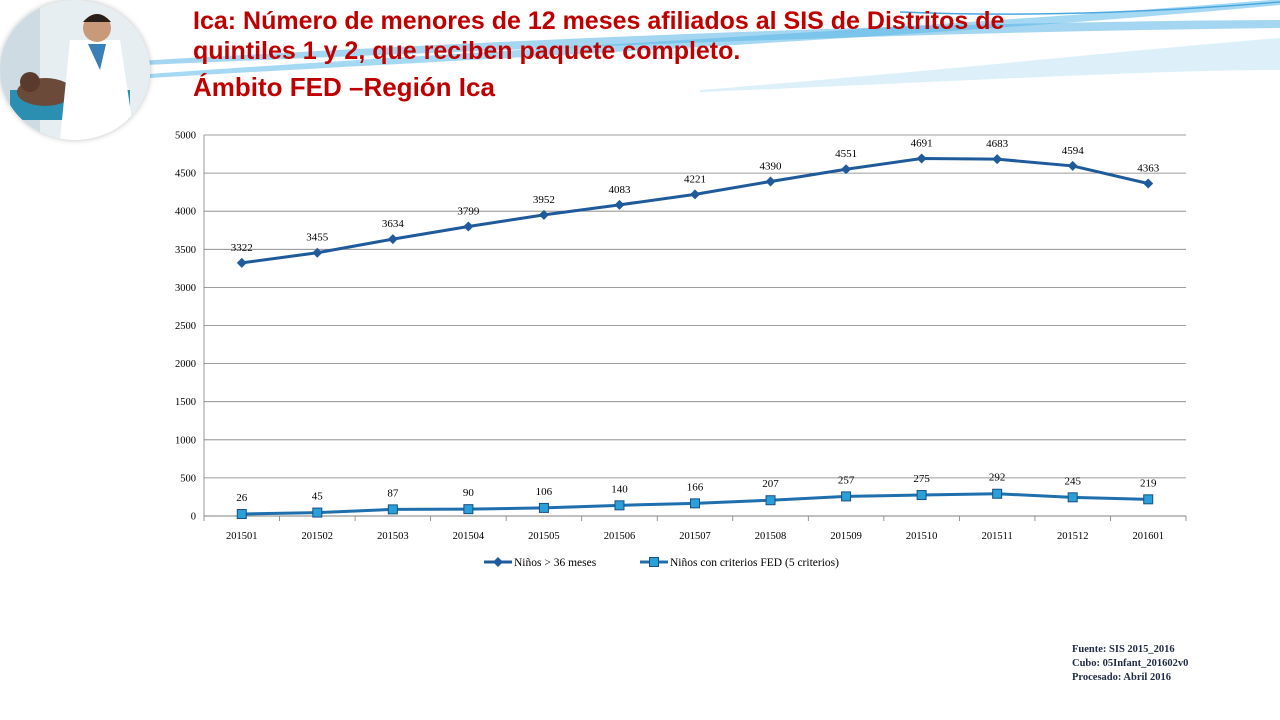 This screenshot has width=1280, height=720. Describe the element at coordinates (997, 536) in the screenshot. I see `x-tick-label: 201511` at that location.